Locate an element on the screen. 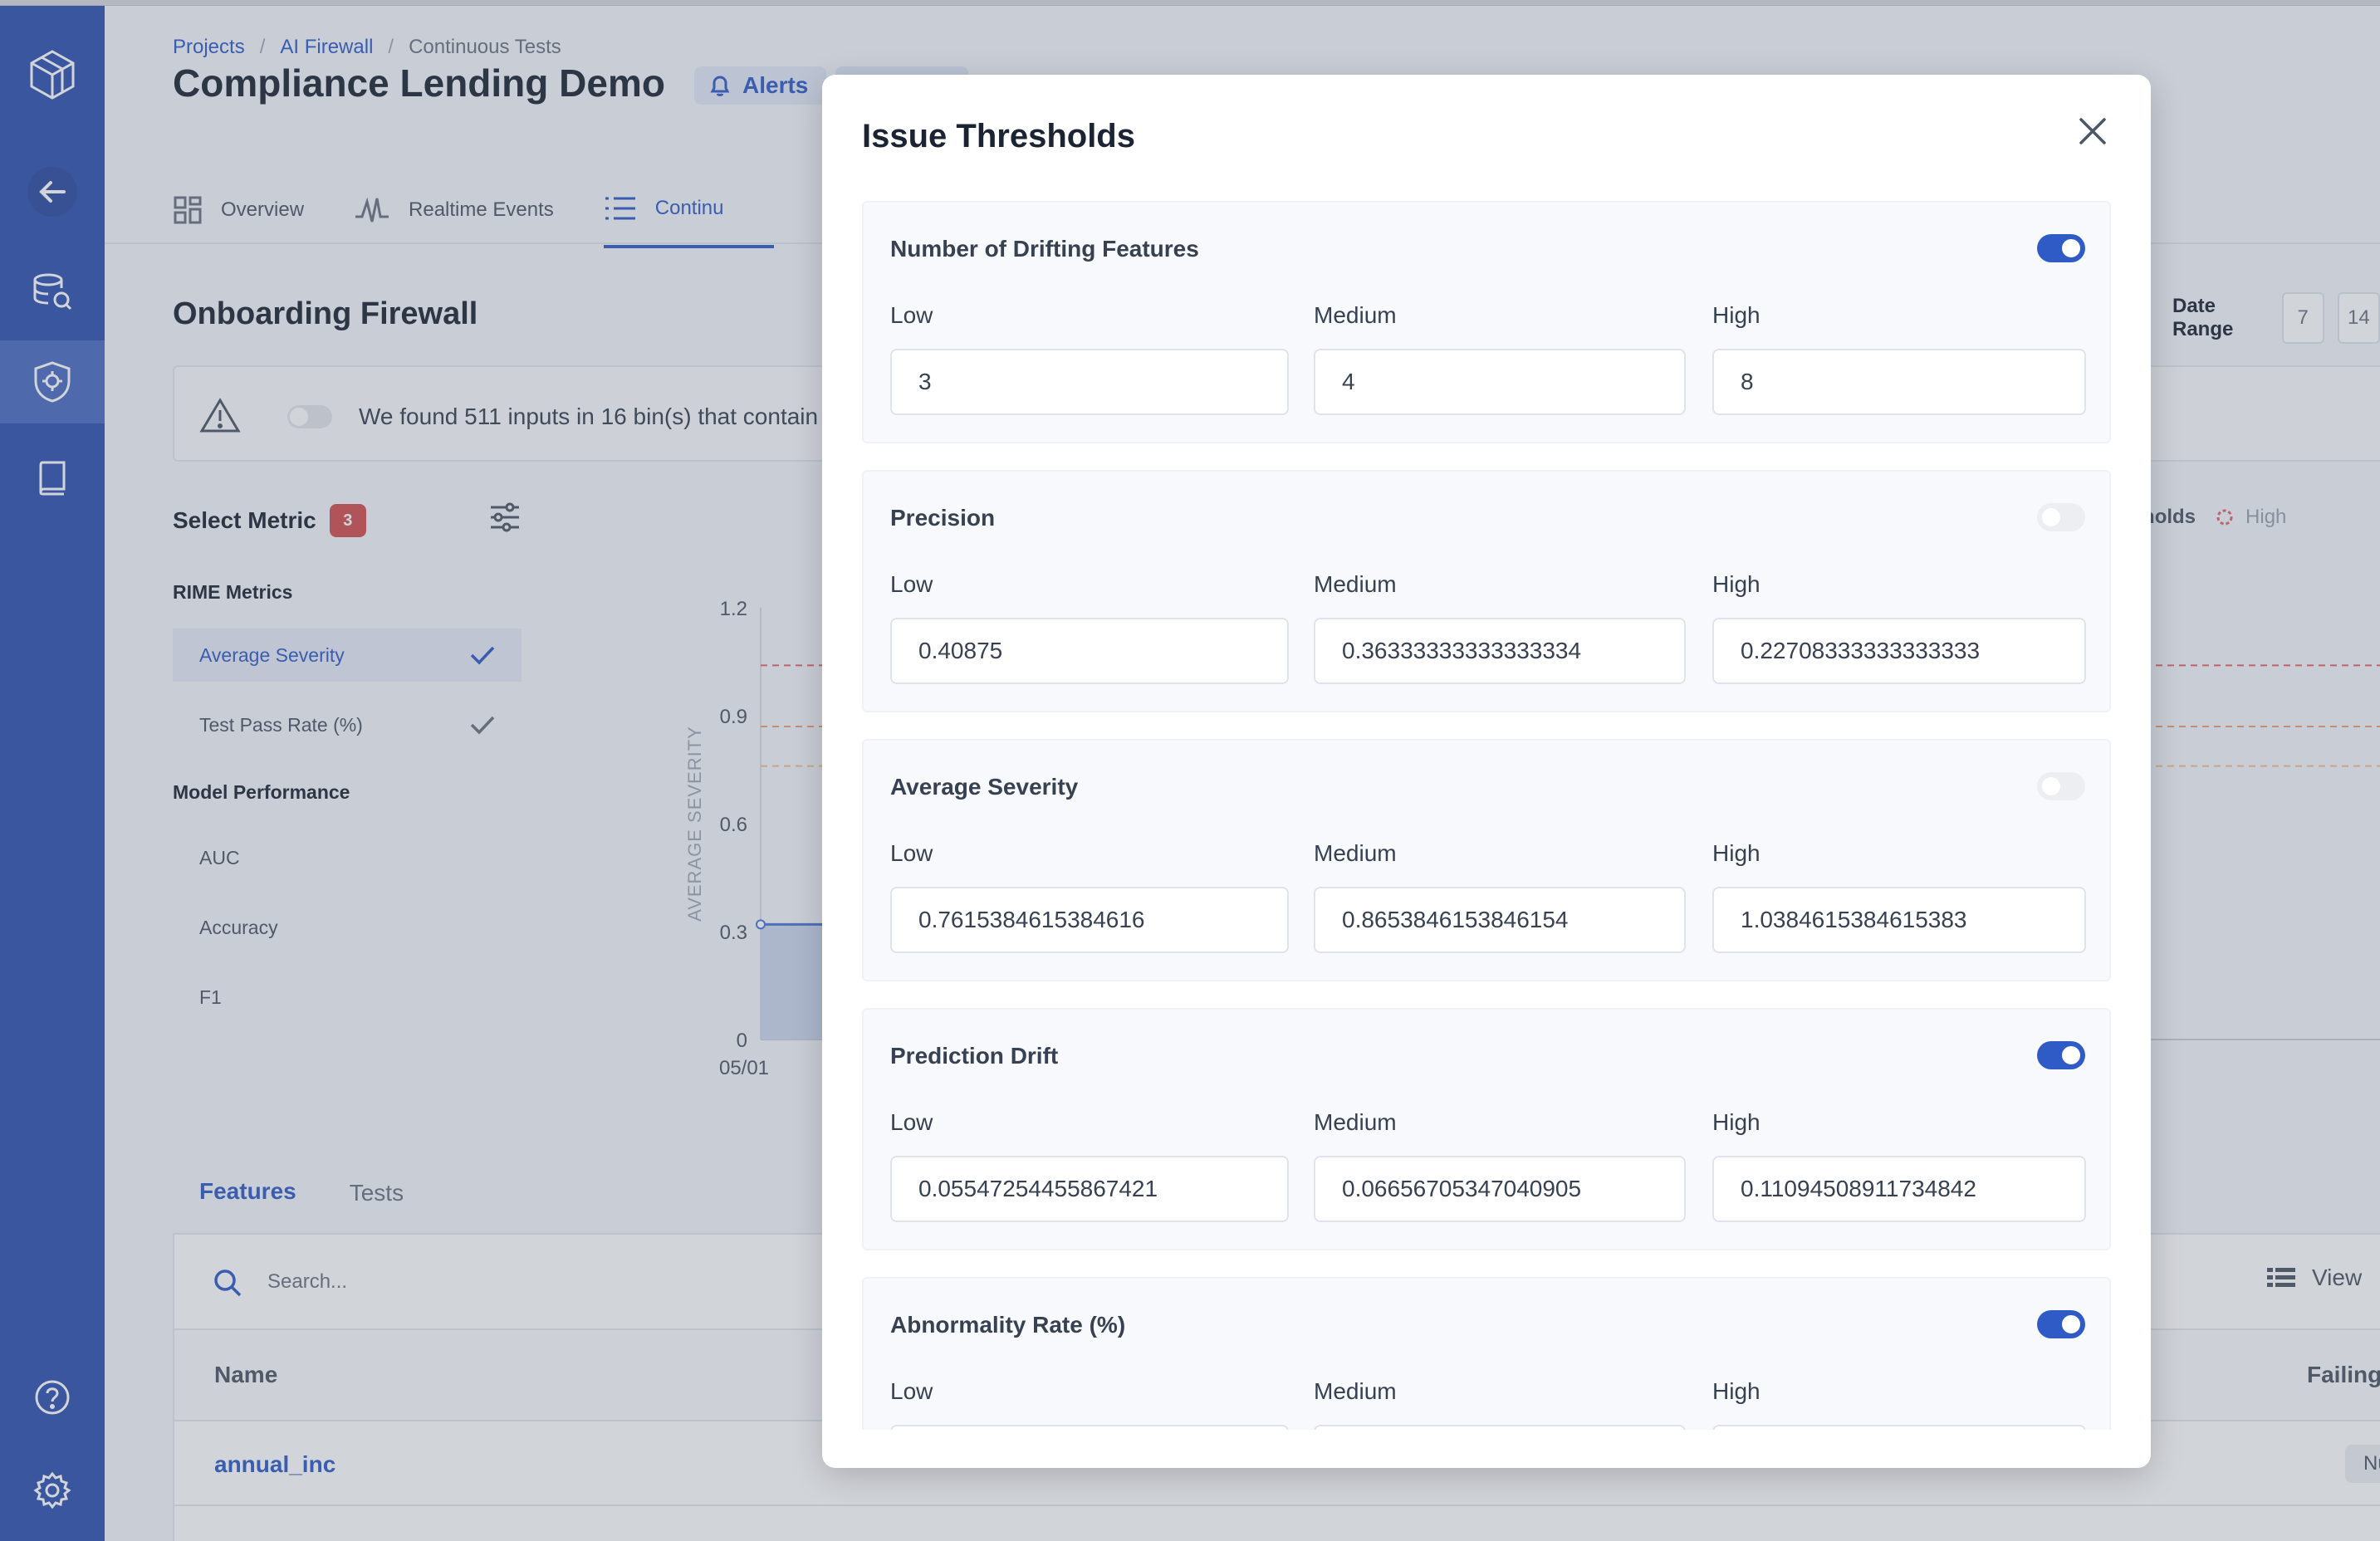 This screenshot has width=2380, height=1541. data-search-icon is located at coordinates (52, 292).